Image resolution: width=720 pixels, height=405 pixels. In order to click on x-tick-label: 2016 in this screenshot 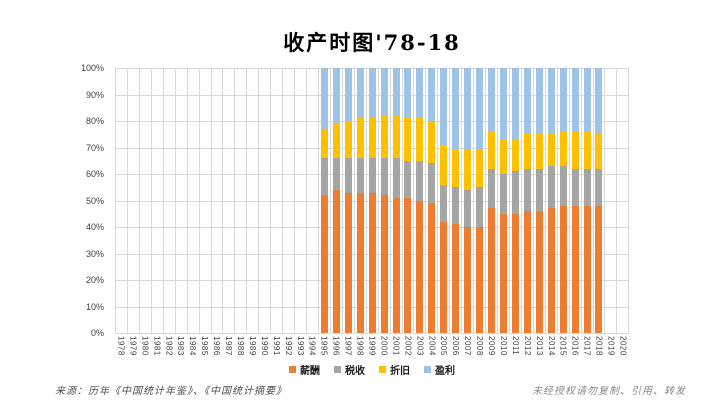, I will do `click(575, 346)`.